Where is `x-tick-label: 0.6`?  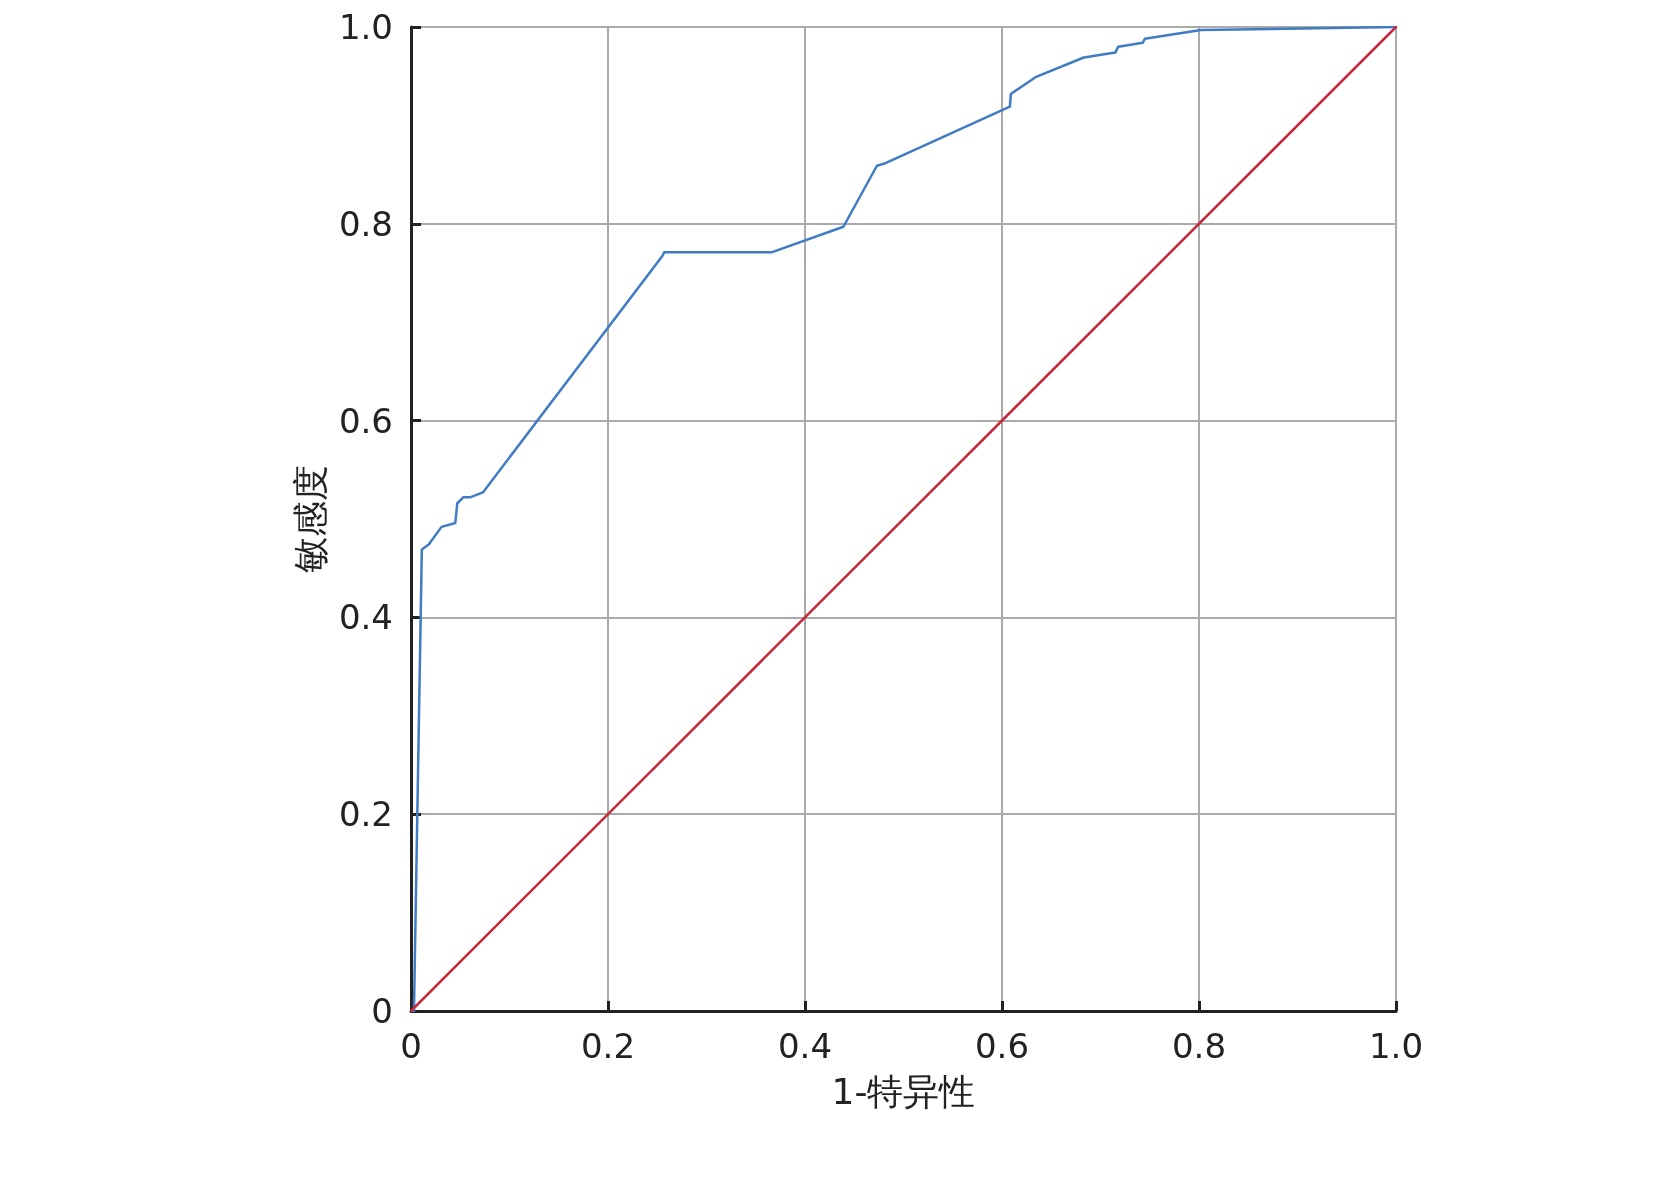 x-tick-label: 0.6 is located at coordinates (1002, 1046).